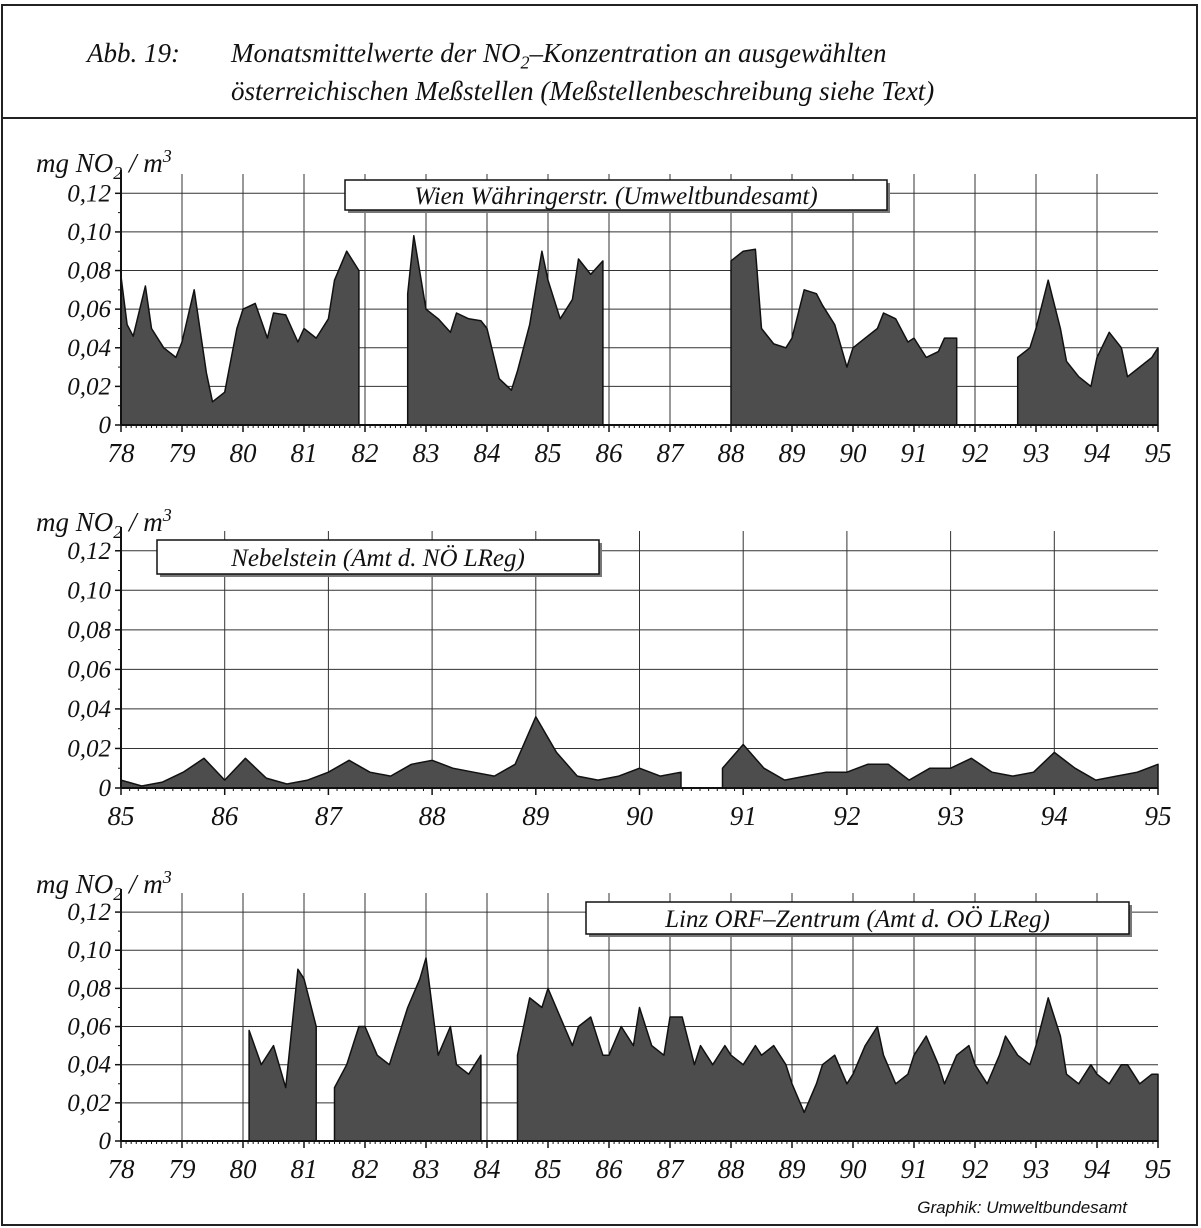 Image resolution: width=1201 pixels, height=1228 pixels. Describe the element at coordinates (1022, 1207) in the screenshot. I see `graphic-credit: Graphik: Umweltbundesamt` at that location.